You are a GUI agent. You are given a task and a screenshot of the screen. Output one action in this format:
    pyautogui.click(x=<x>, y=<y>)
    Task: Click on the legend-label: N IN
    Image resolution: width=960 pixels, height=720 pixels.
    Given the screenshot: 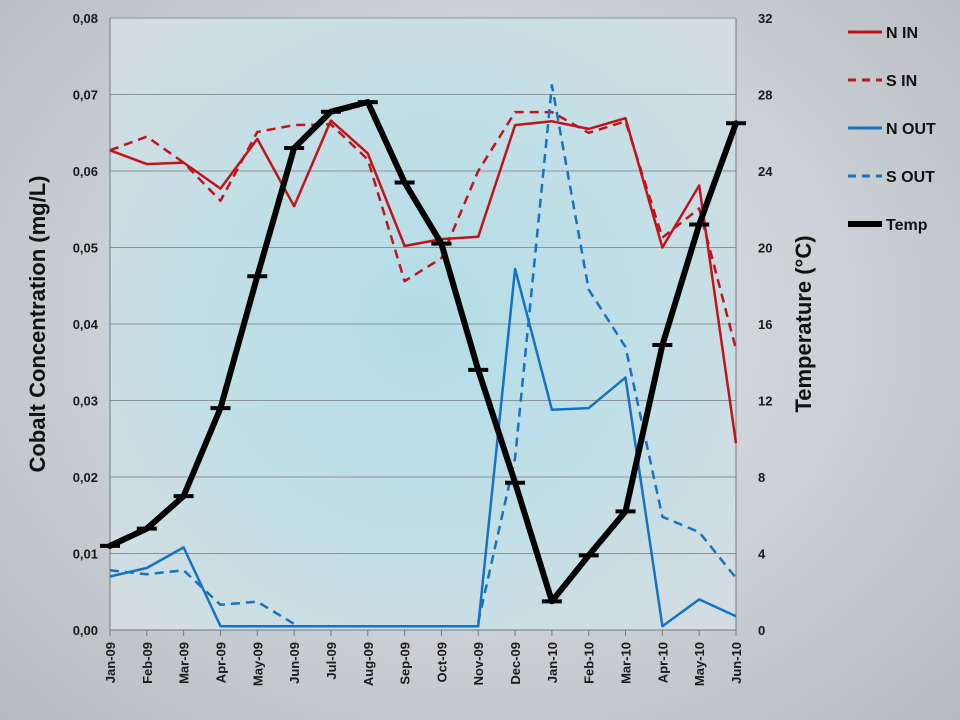 What is the action you would take?
    pyautogui.click(x=902, y=33)
    